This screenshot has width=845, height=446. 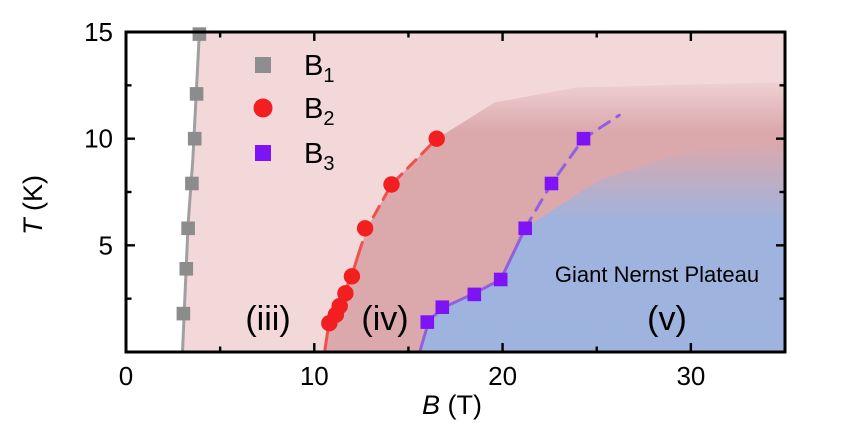 I want to click on x-tick-label: 10, so click(x=314, y=376).